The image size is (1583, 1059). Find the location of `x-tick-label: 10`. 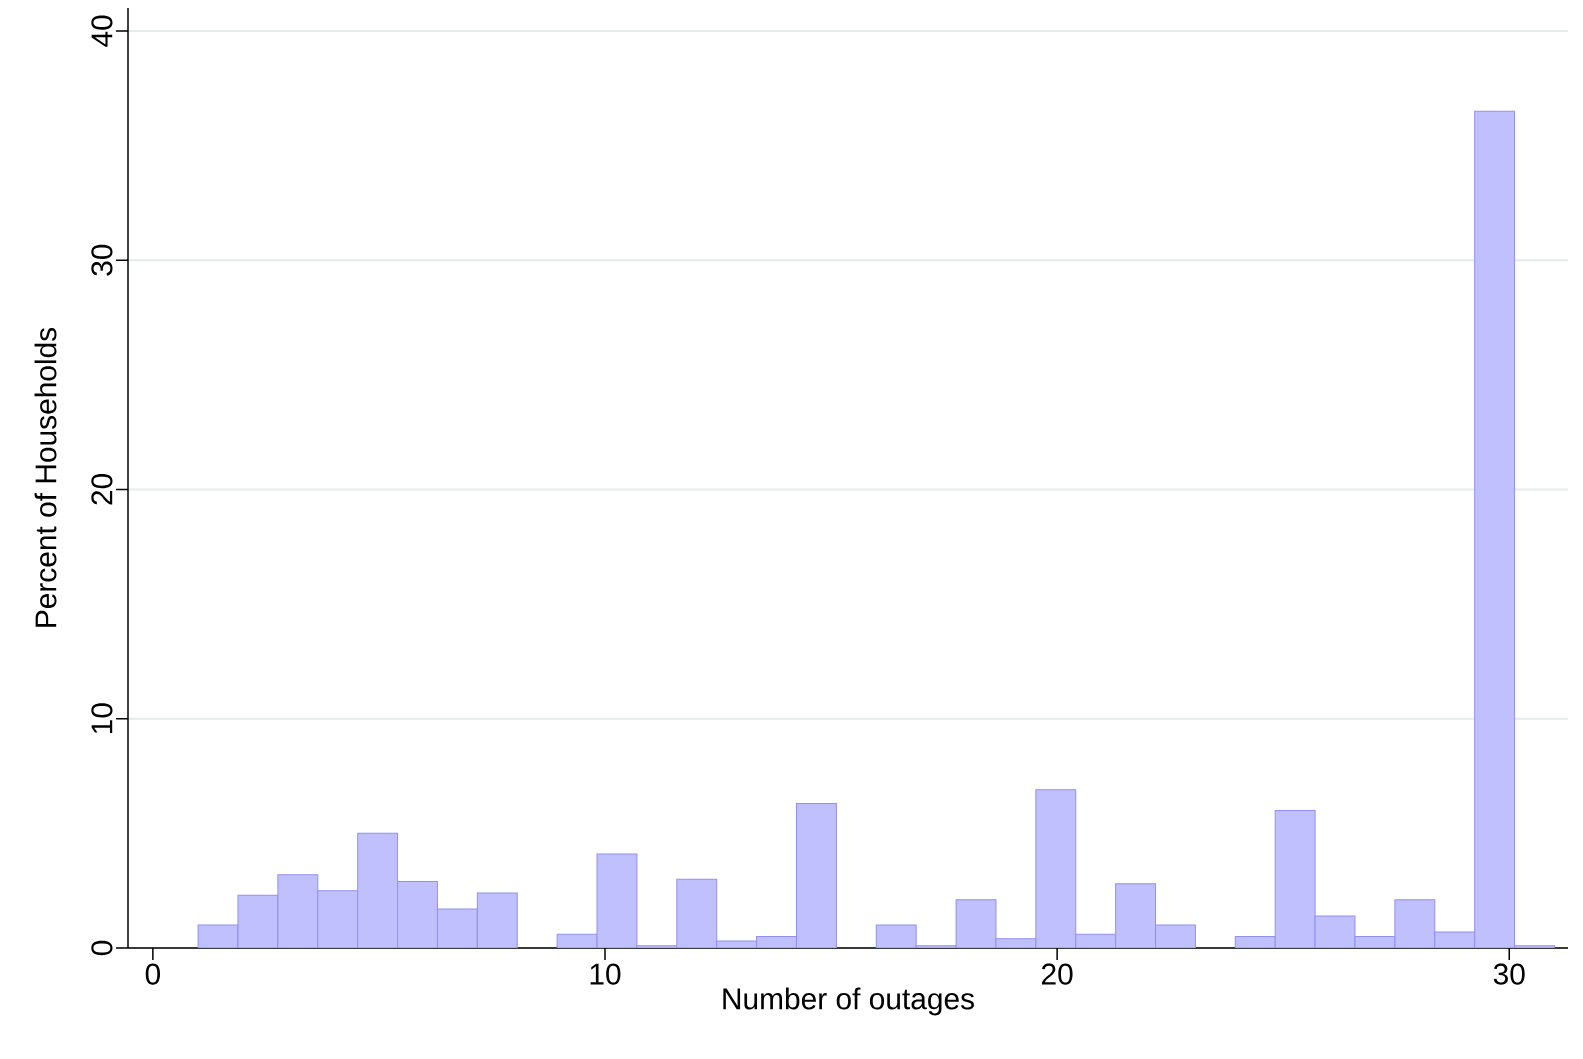

x-tick-label: 10 is located at coordinates (605, 974).